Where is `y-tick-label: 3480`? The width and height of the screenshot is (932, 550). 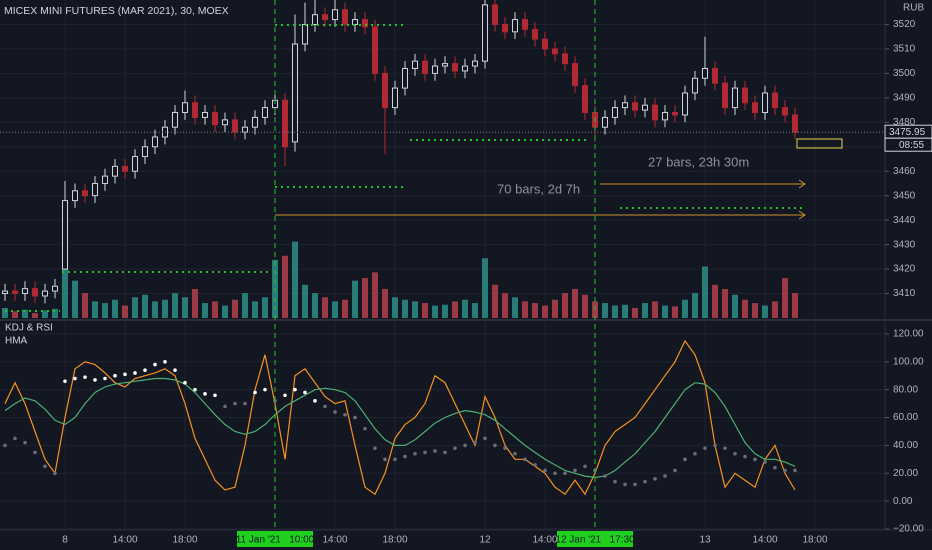 y-tick-label: 3480 is located at coordinates (904, 122).